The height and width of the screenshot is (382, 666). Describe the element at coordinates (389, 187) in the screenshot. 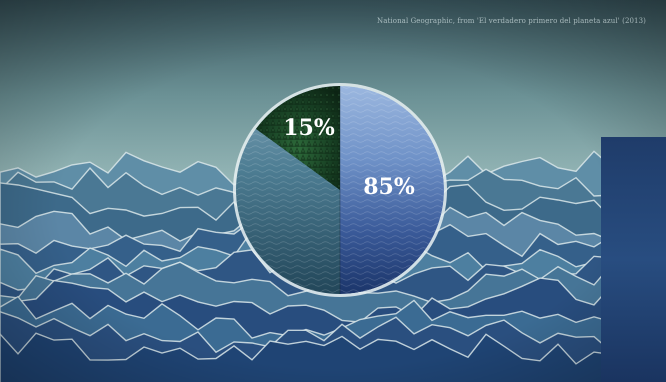

I see `pie-label-ocean: 85%` at that location.